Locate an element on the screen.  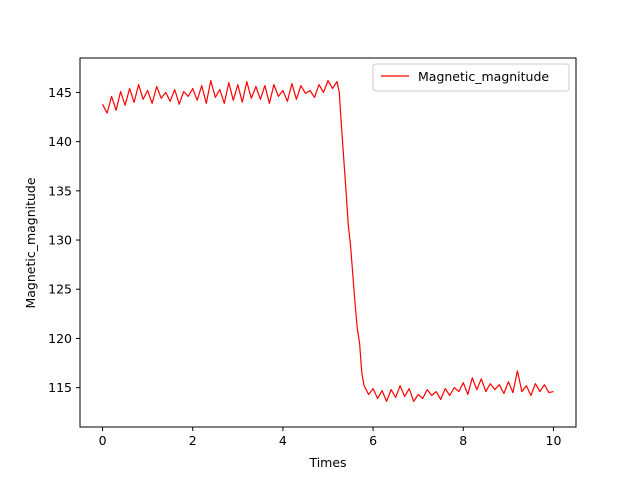
x-tick-label: 6 is located at coordinates (373, 440).